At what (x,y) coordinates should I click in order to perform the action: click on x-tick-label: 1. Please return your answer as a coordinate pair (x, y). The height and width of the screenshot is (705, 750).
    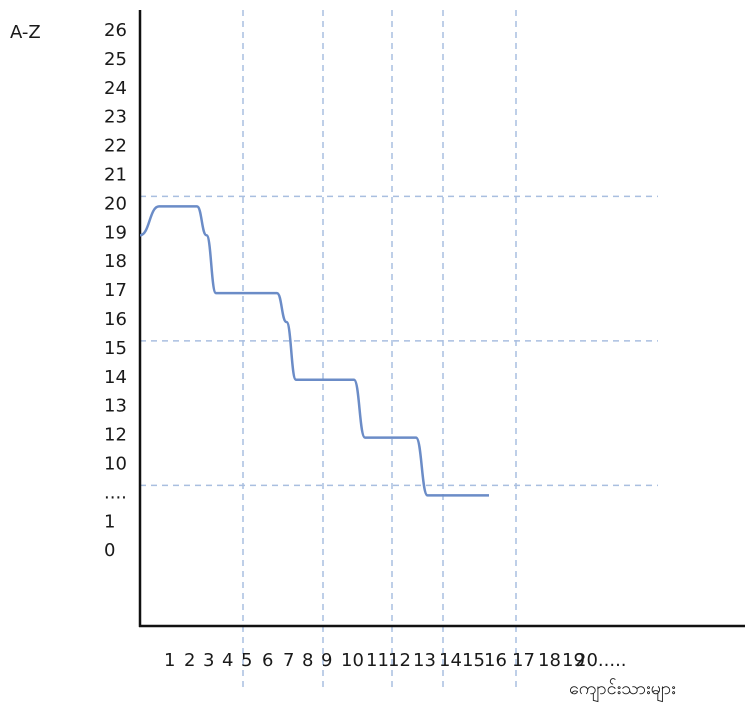
    Looking at the image, I should click on (169, 660).